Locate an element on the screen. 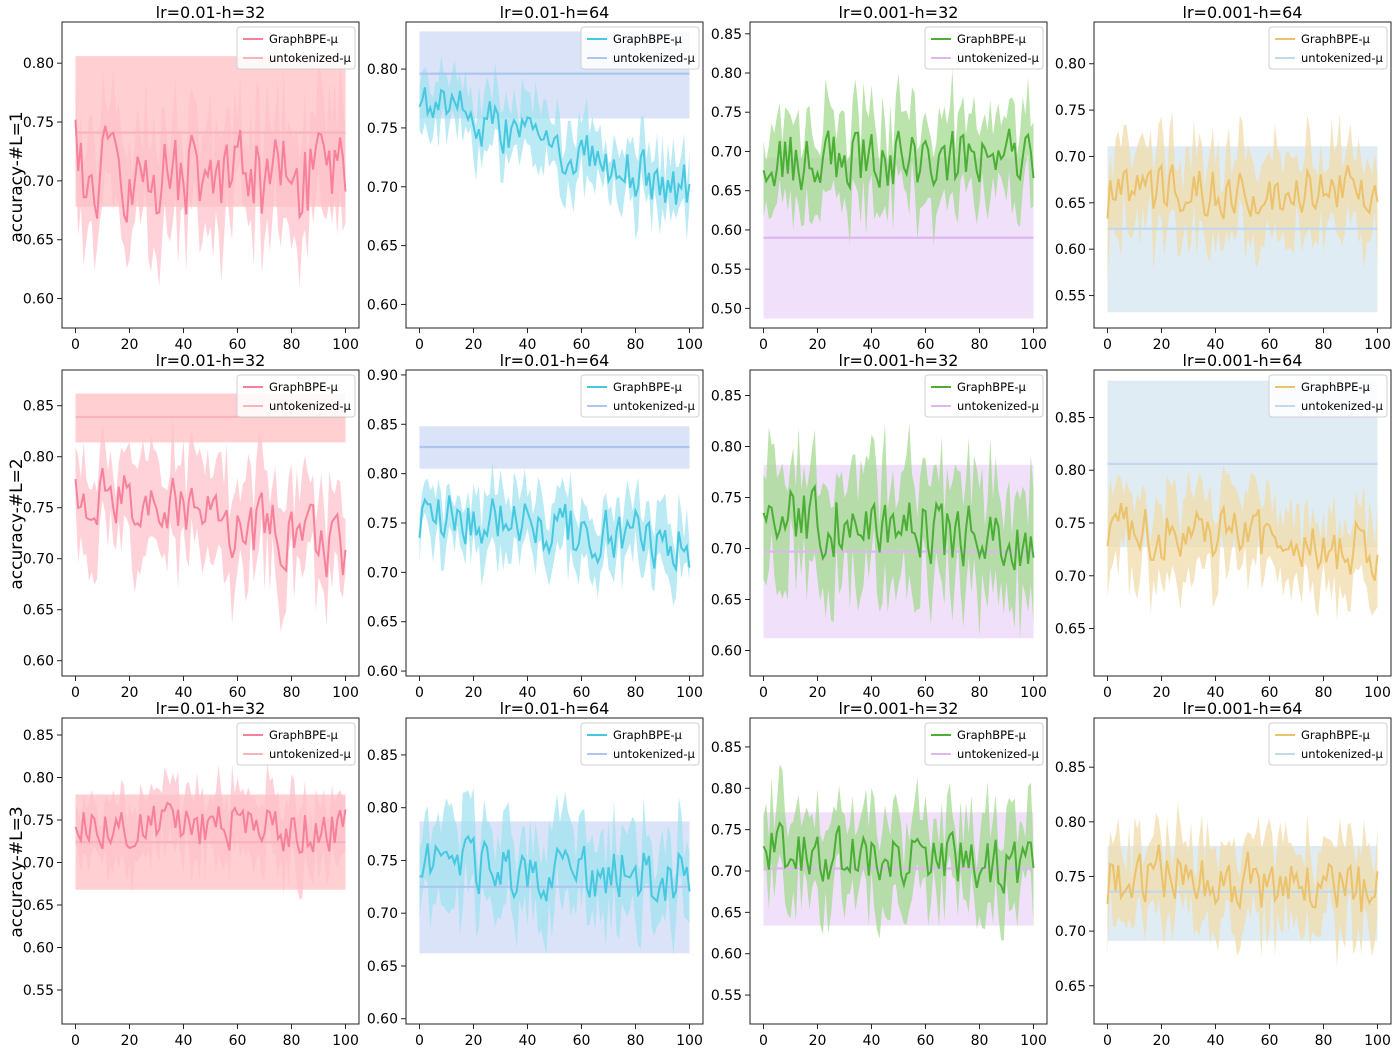  y-tick-label: 0.90 is located at coordinates (382, 376).